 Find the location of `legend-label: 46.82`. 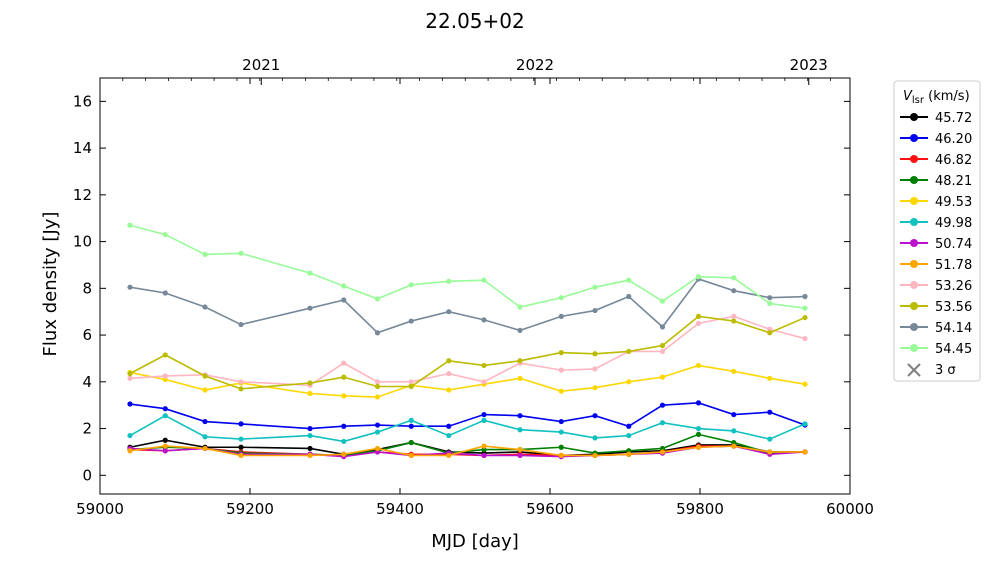

legend-label: 46.82 is located at coordinates (953, 160).